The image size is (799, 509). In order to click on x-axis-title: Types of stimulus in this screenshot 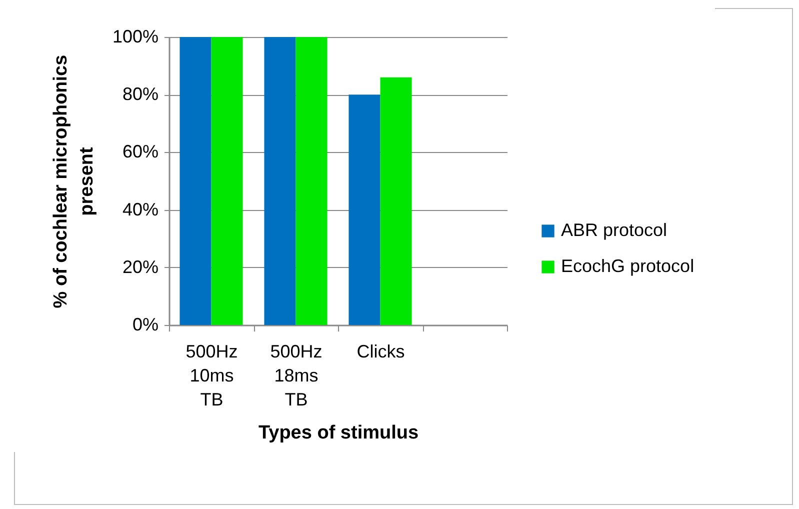, I will do `click(338, 433)`.